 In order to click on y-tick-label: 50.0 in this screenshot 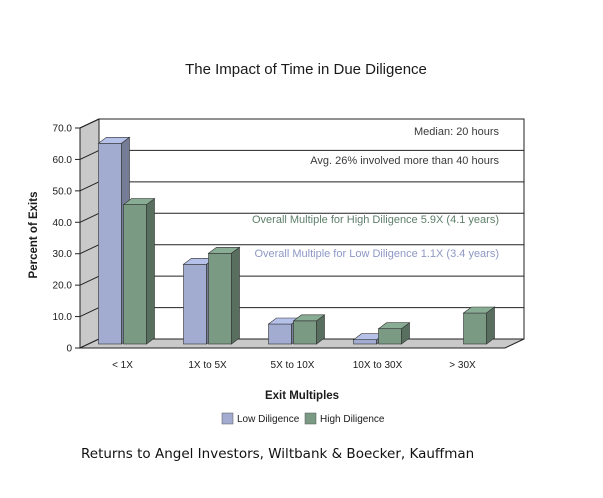, I will do `click(63, 191)`.